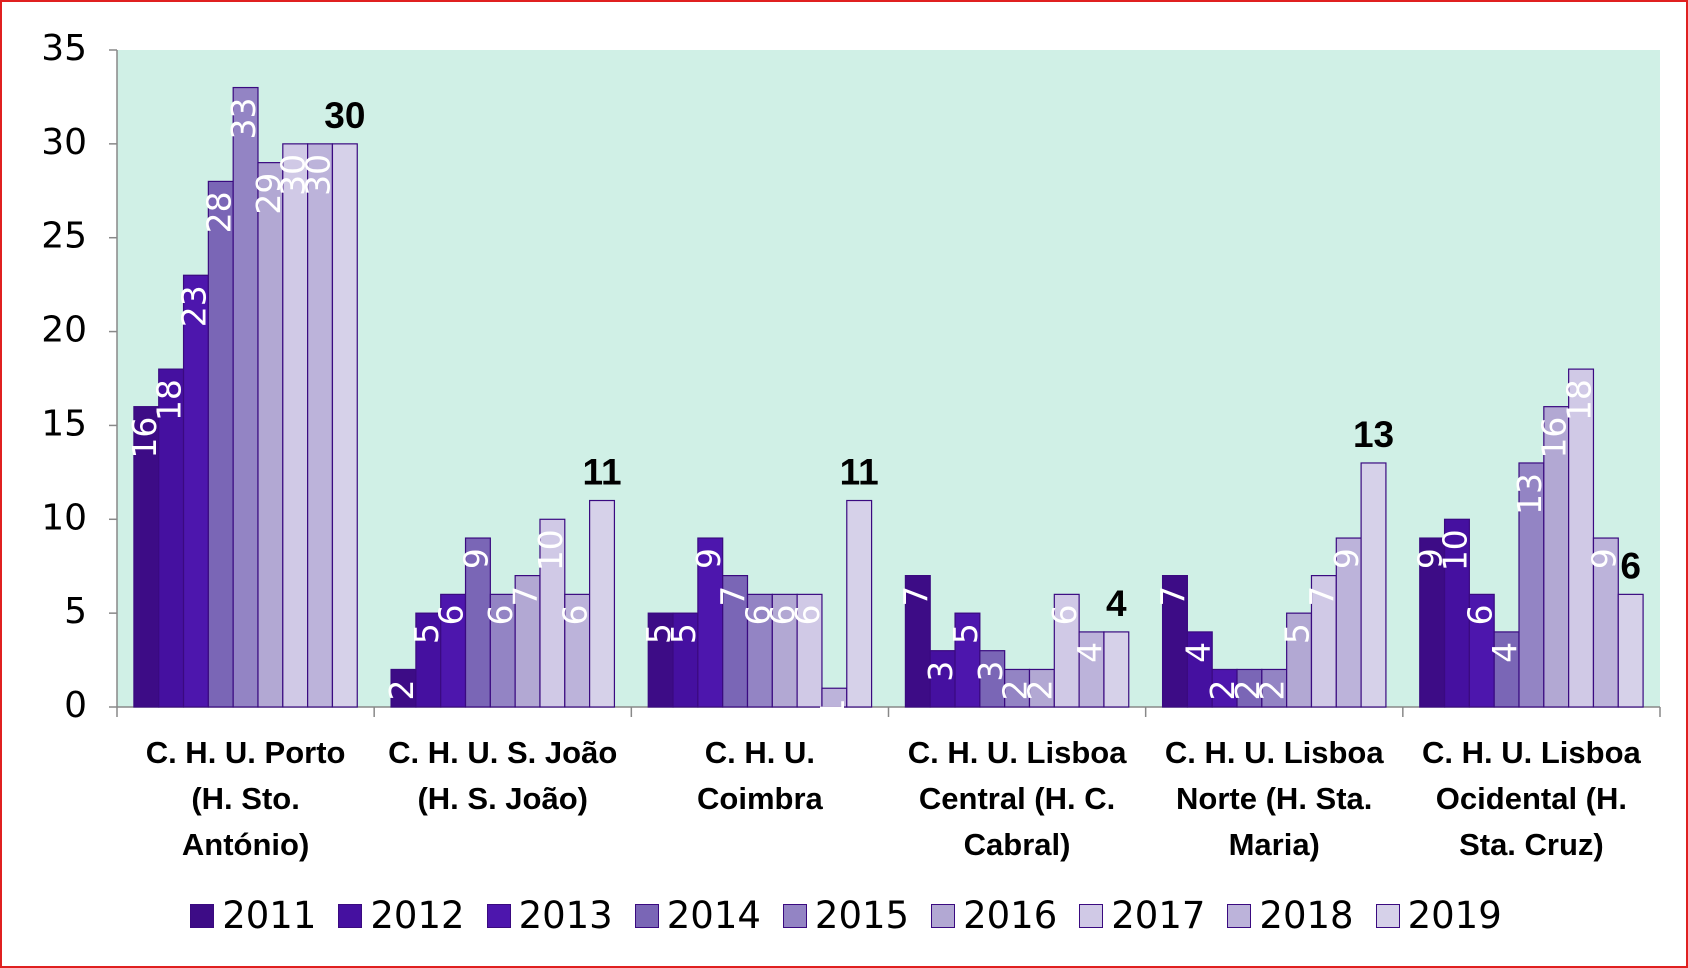 The height and width of the screenshot is (968, 1688). Describe the element at coordinates (218, 212) in the screenshot. I see `data-label: 28` at that location.